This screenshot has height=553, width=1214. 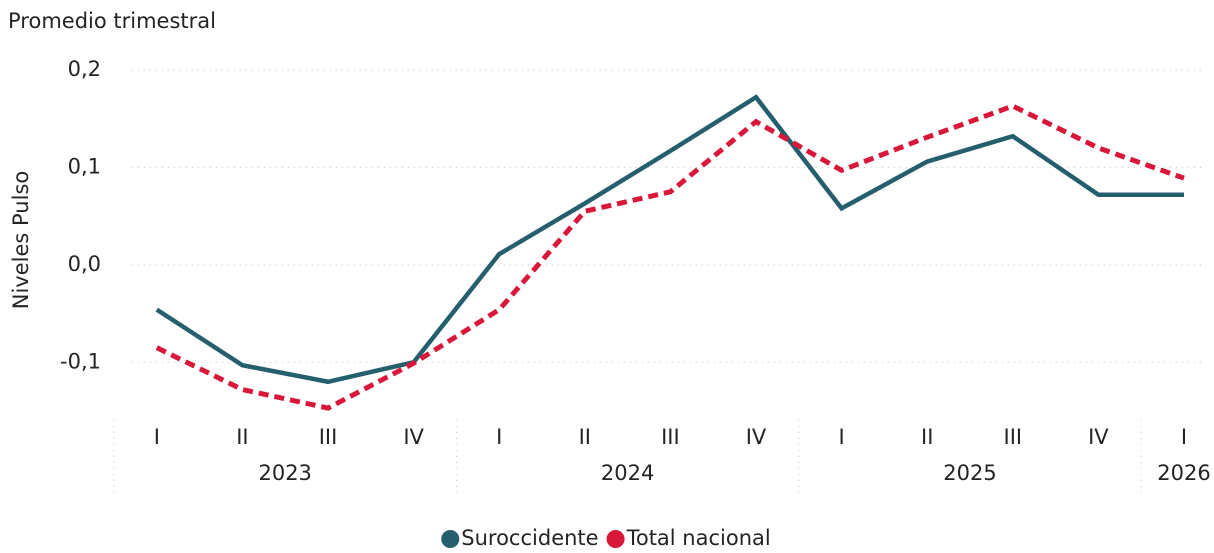 I want to click on x-group-label: 2024, so click(x=627, y=473).